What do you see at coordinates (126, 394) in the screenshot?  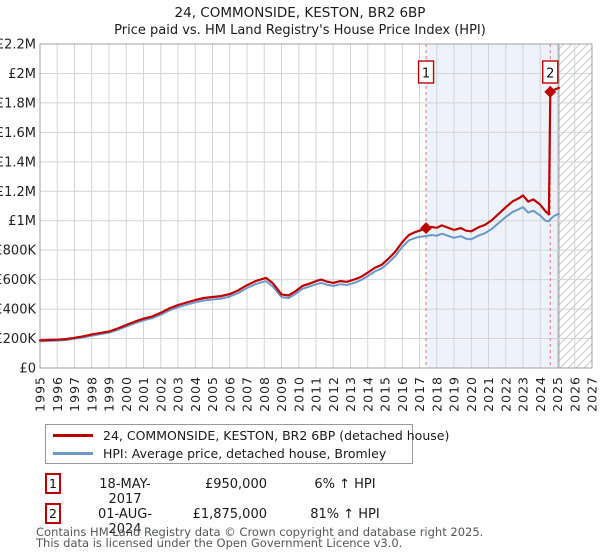 I see `x-axis-tick-label: 2000` at bounding box center [126, 394].